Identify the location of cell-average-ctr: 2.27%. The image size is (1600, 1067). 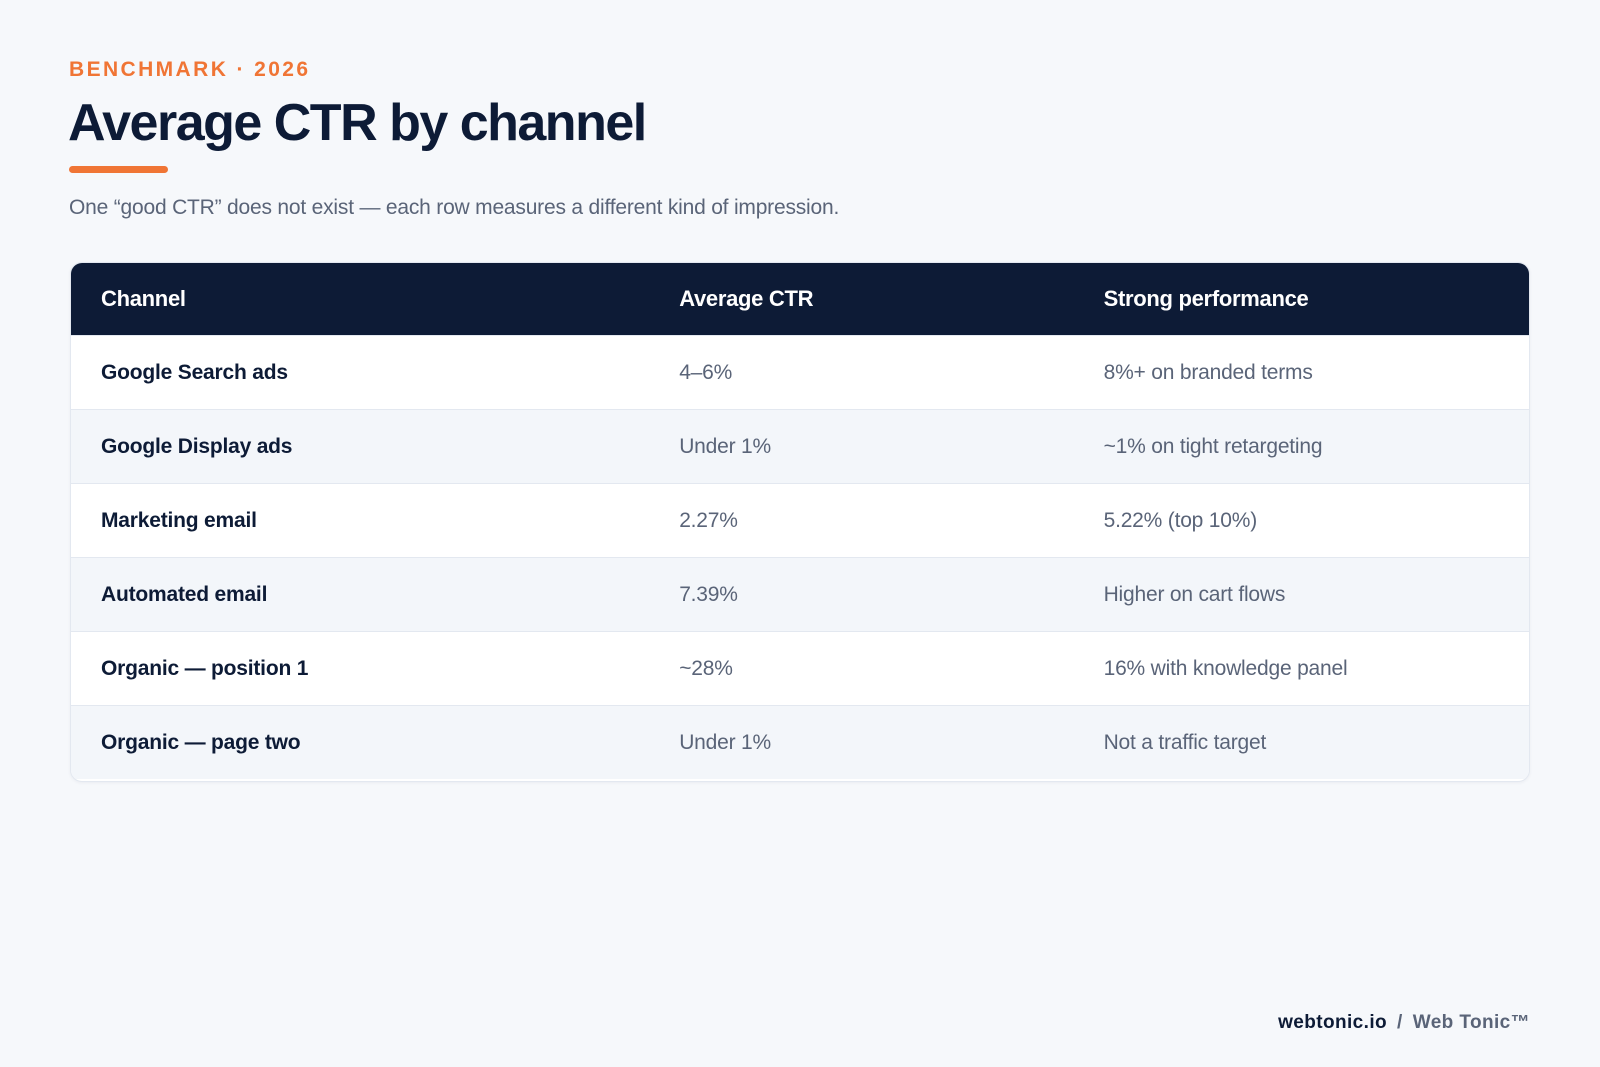
(708, 520).